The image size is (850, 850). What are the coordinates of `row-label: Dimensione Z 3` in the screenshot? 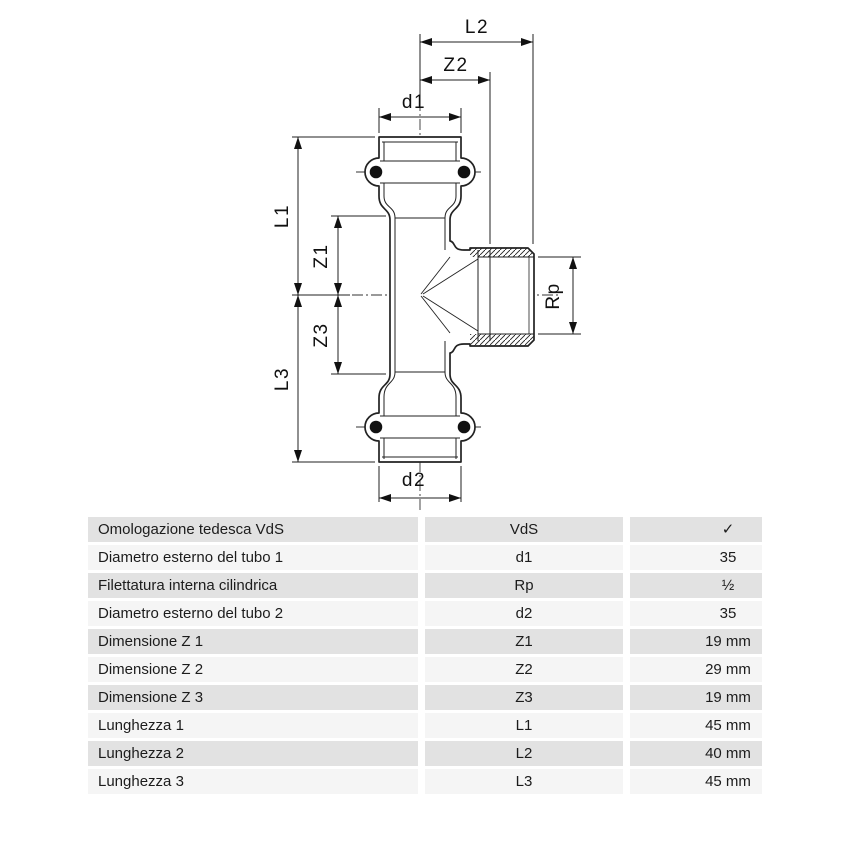 It's located at (253, 697).